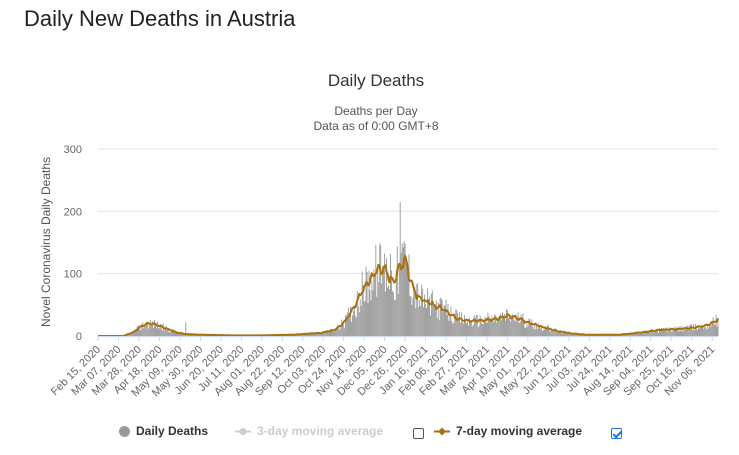  Describe the element at coordinates (418, 433) in the screenshot. I see `three-day-average-checkbox` at that location.